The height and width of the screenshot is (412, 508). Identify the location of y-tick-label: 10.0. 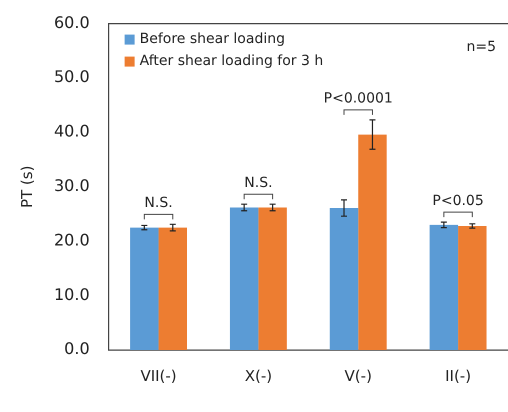
(72, 294).